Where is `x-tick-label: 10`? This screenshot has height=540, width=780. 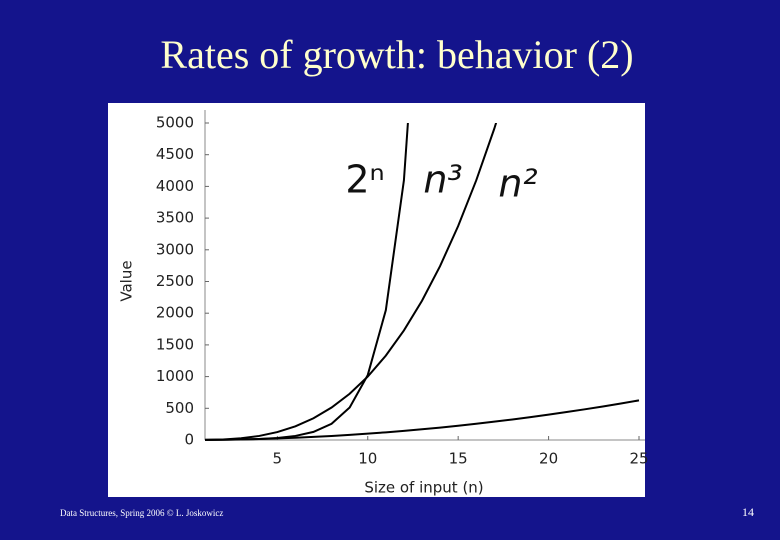 x-tick-label: 10 is located at coordinates (367, 459).